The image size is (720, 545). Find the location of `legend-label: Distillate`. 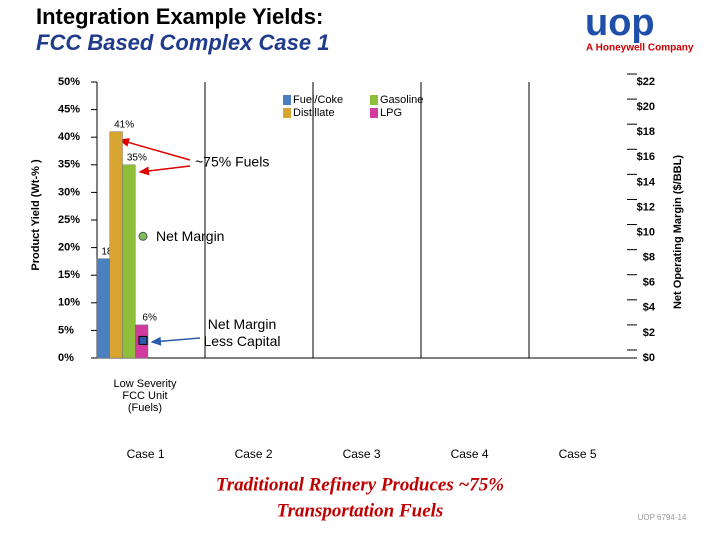

legend-label: Distillate is located at coordinates (314, 113).